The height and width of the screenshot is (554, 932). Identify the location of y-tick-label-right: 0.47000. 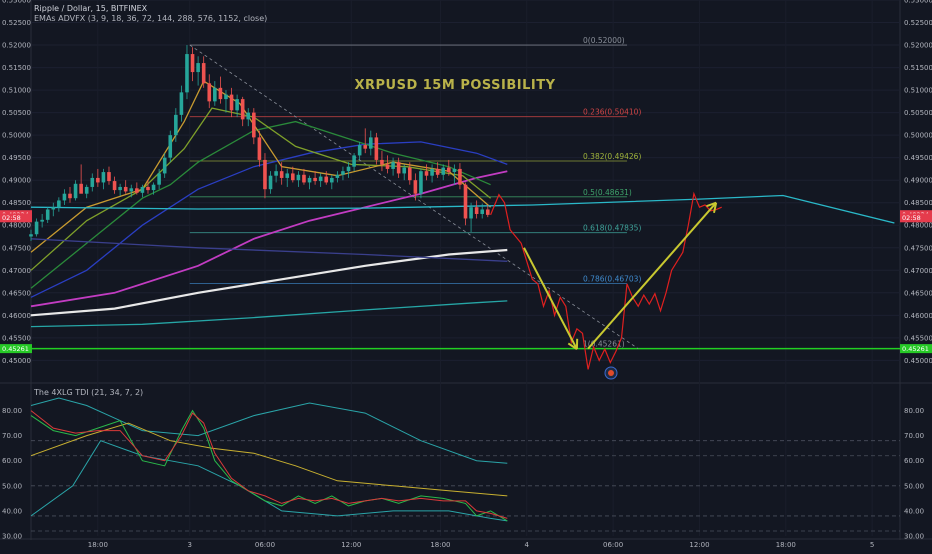
(918, 271).